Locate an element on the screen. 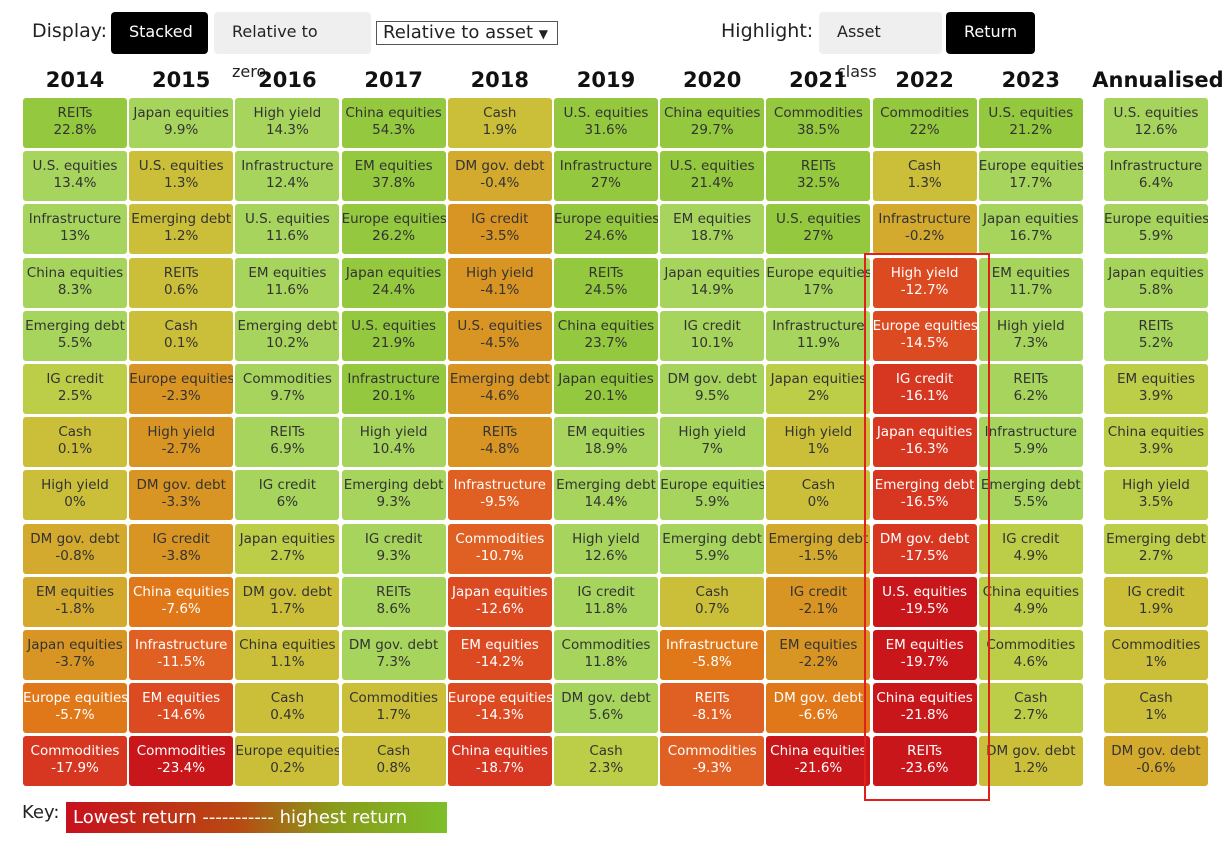 The width and height of the screenshot is (1226, 846). asset-cell: Infrastructure 27% is located at coordinates (606, 176).